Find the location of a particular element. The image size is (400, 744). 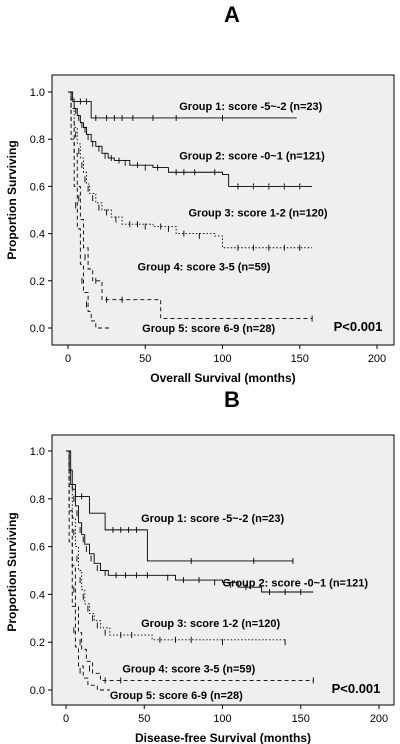

x-axis-title: Disease-free Survival (months) is located at coordinates (223, 737).